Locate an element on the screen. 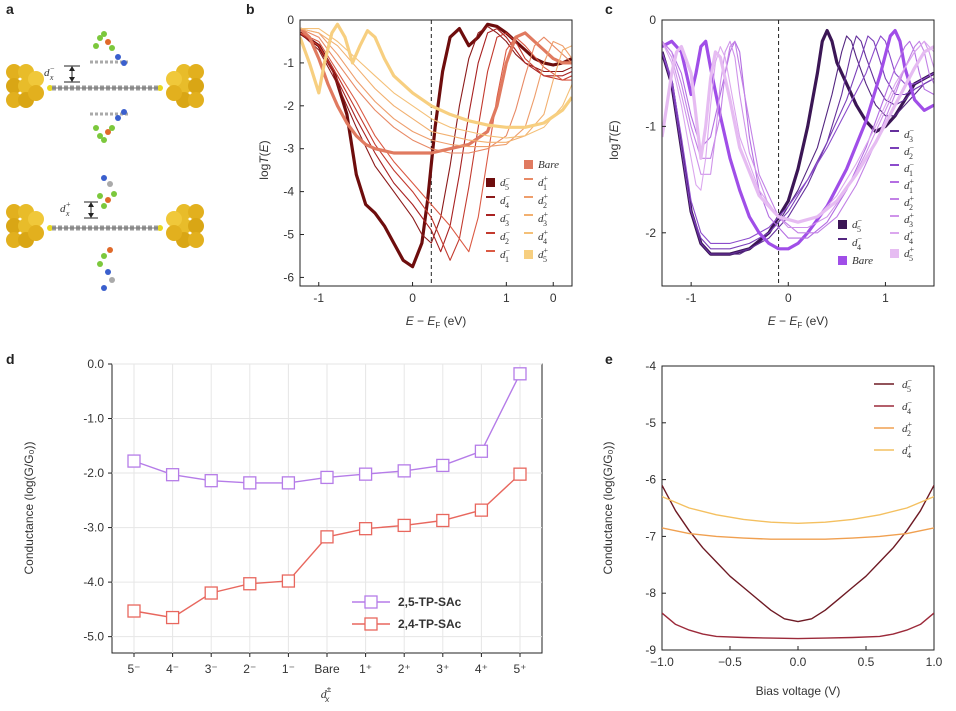 The image size is (956, 711). x-tick-label: 1⁻ is located at coordinates (288, 669).